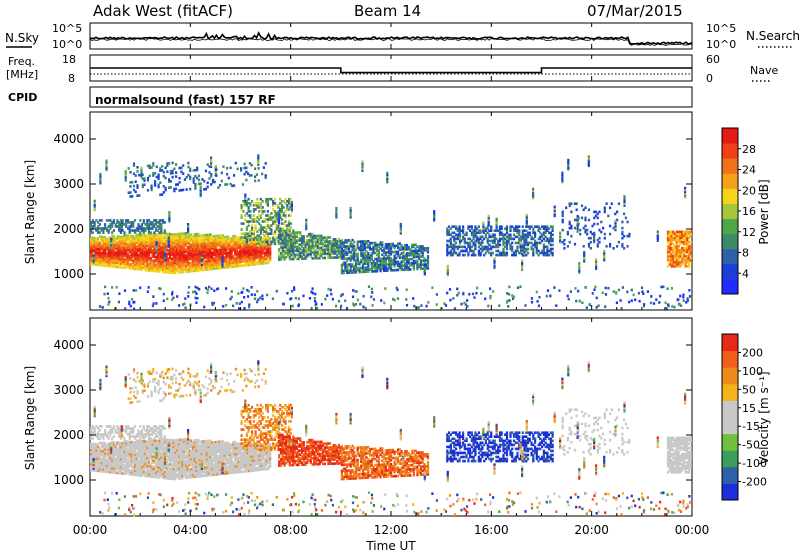 The height and width of the screenshot is (558, 800). I want to click on y-tick-label: 3000, so click(68, 184).